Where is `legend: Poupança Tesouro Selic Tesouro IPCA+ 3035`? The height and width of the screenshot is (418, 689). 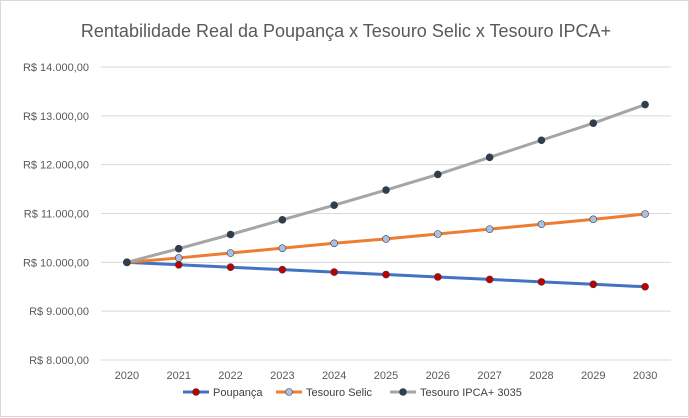 legend: Poupança Tesouro Selic Tesouro IPCA+ 3035 is located at coordinates (352, 393).